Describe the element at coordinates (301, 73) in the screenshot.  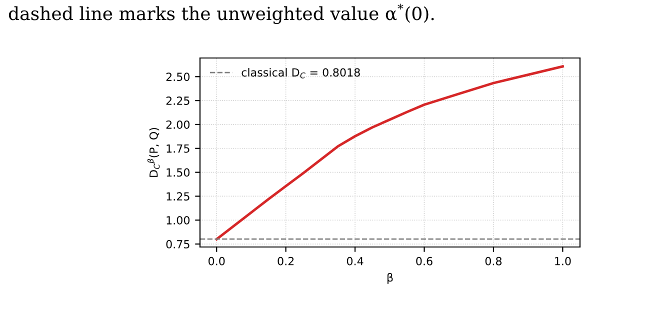
I see `legend-label: classical D$_{C}$ = 0.8018` at that location.